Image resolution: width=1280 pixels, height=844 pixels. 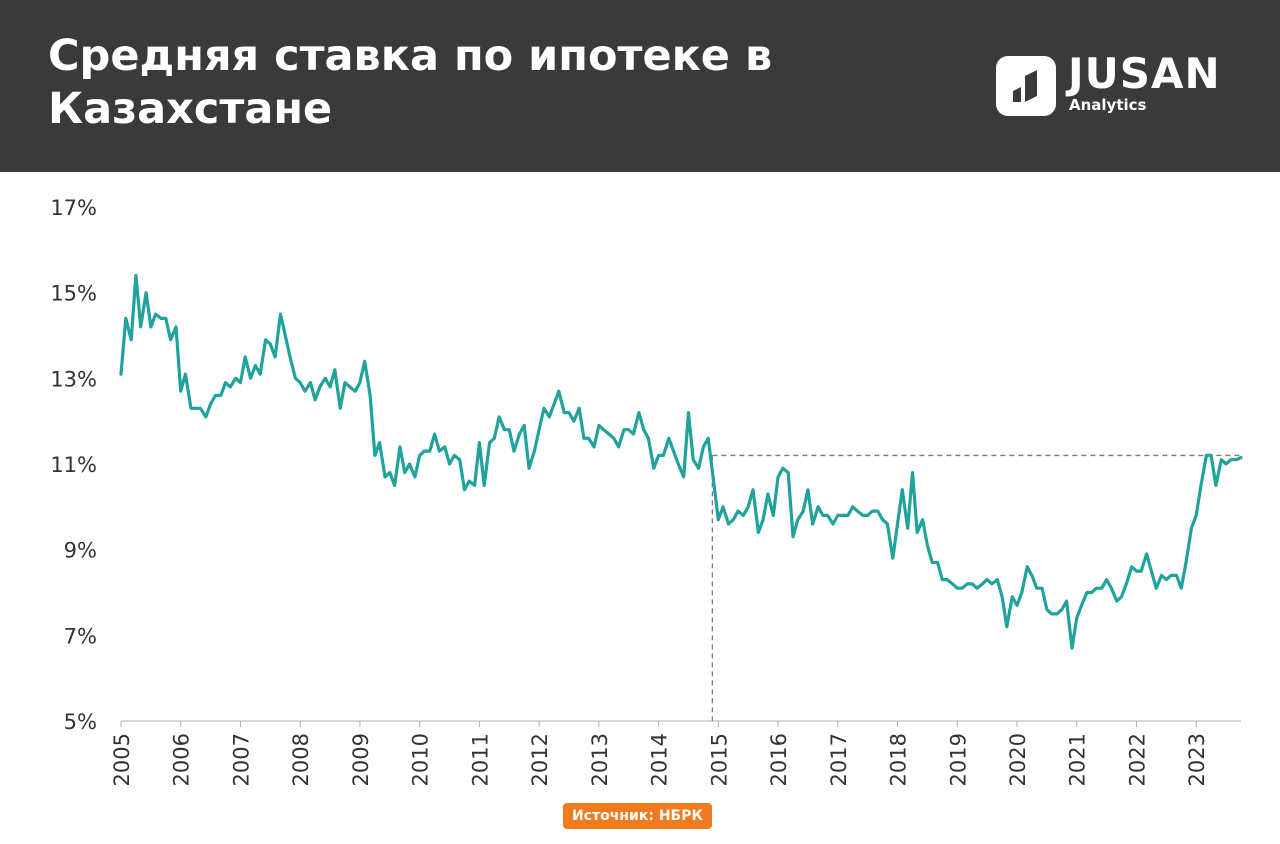 I want to click on y-axis: 5% 7% 9% 11% 13% 15% 17%, so click(x=73, y=465).